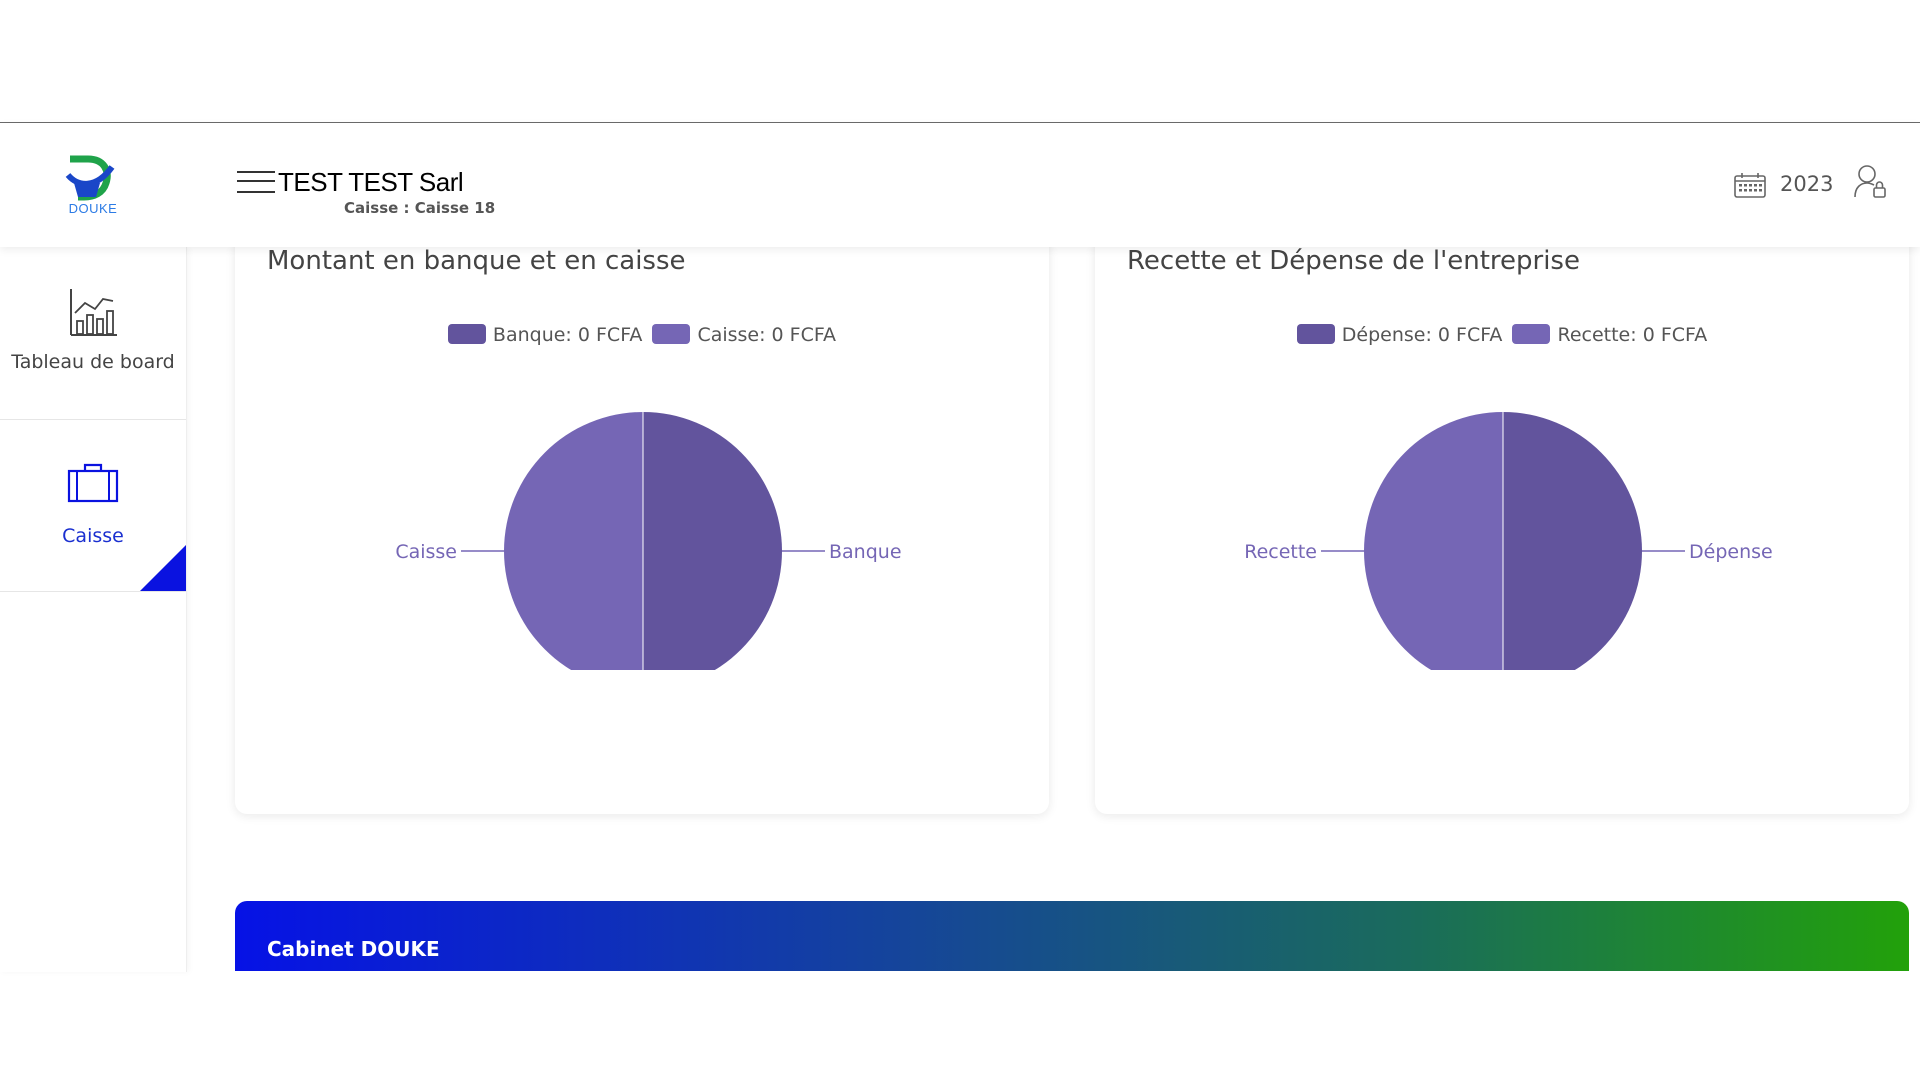 The image size is (1920, 1080). I want to click on sidebar-item-label: Tableau de board, so click(93, 362).